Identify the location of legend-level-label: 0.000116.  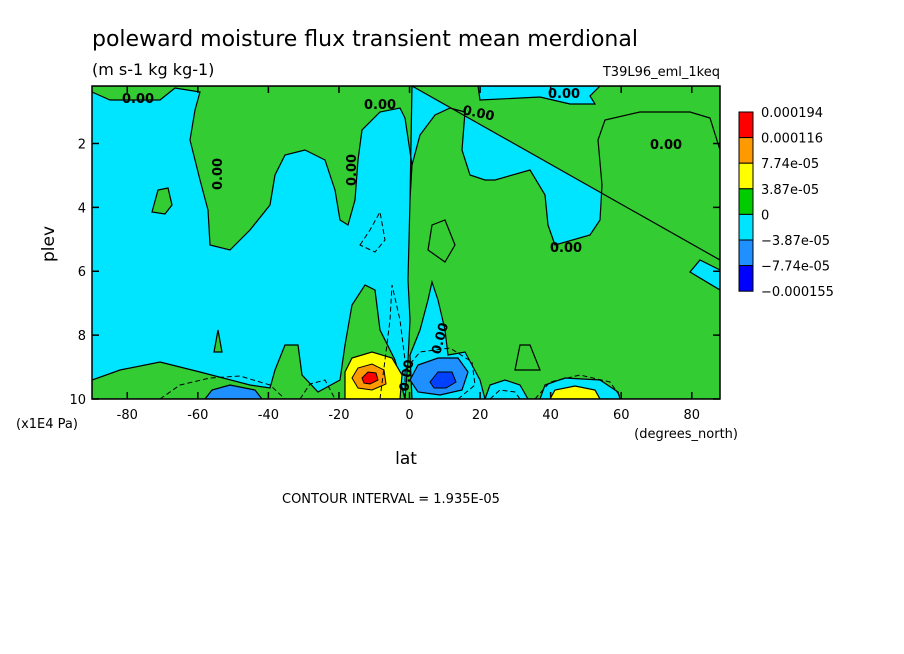
(792, 139).